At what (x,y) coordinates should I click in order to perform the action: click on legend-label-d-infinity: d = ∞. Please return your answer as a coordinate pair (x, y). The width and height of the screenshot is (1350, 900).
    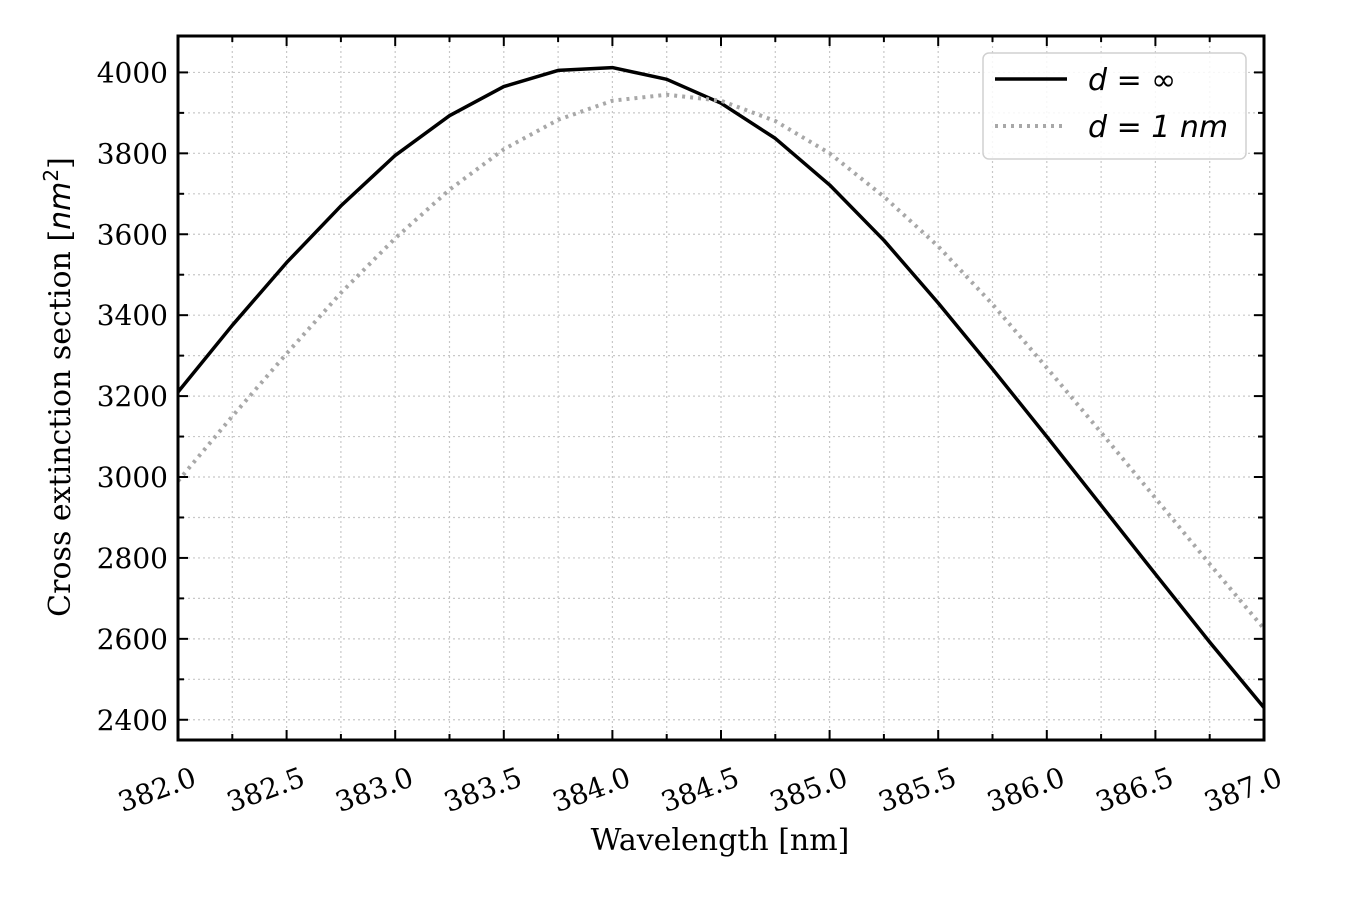
    Looking at the image, I should click on (1132, 80).